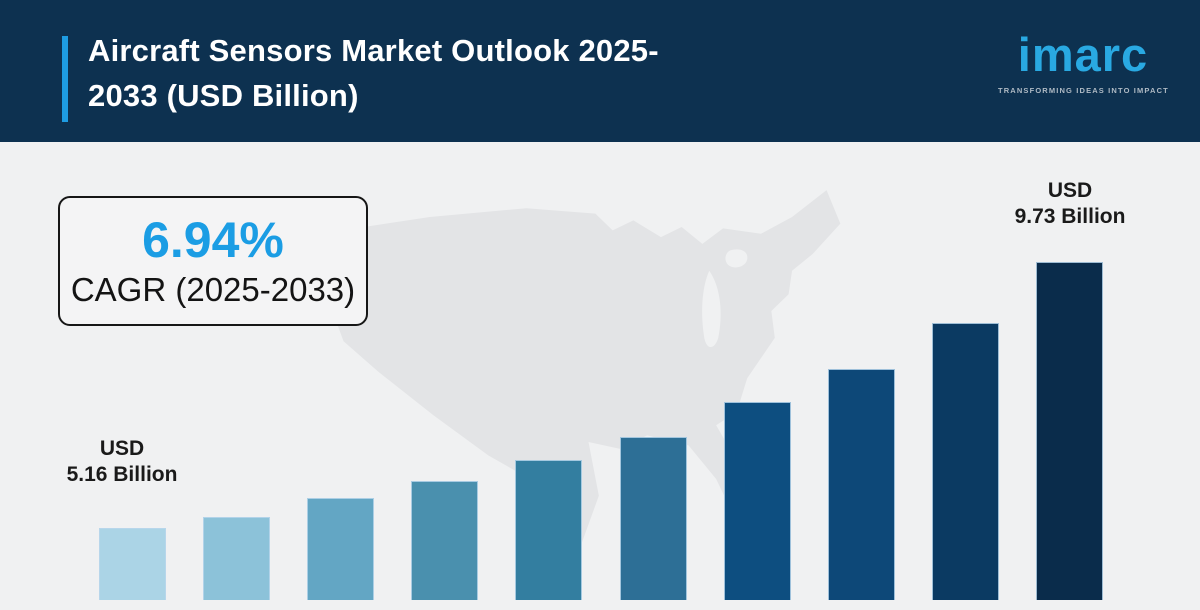 The height and width of the screenshot is (610, 1200). I want to click on last-bar-value-line2: 9.73 Billion, so click(1070, 216).